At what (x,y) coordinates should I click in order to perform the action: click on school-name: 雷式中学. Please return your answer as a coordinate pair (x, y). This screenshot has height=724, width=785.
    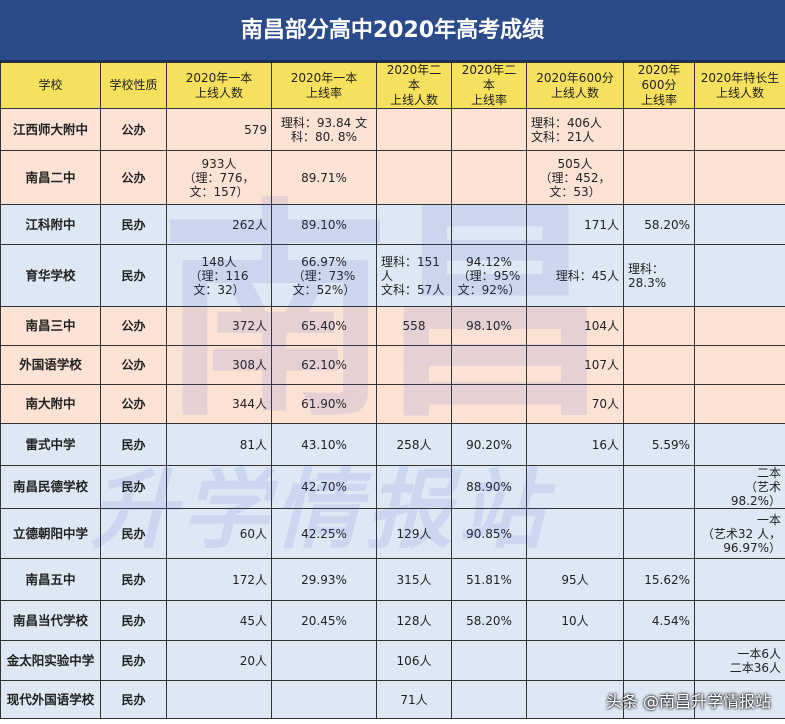
    Looking at the image, I should click on (50, 444).